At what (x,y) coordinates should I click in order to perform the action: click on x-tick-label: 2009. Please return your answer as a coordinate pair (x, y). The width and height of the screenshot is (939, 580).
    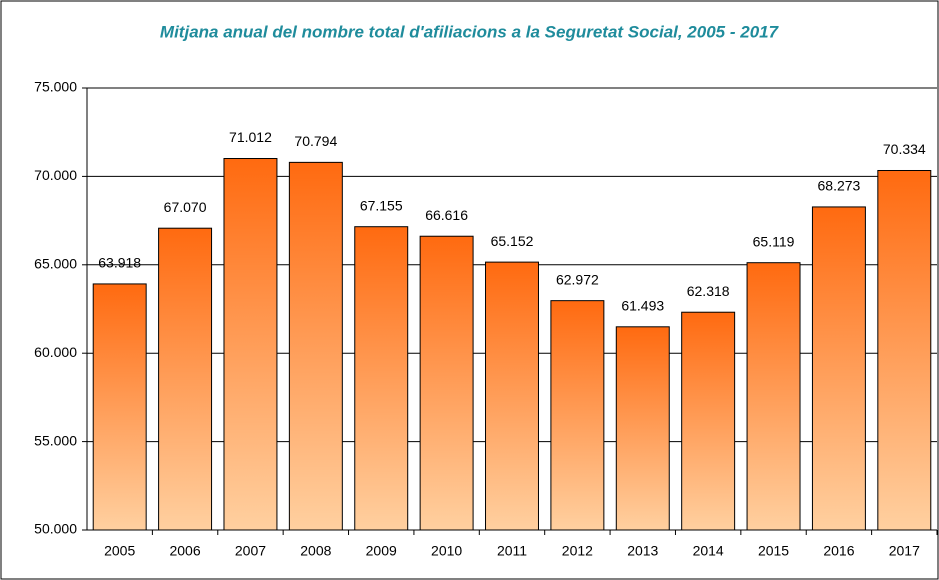
    Looking at the image, I should click on (381, 551).